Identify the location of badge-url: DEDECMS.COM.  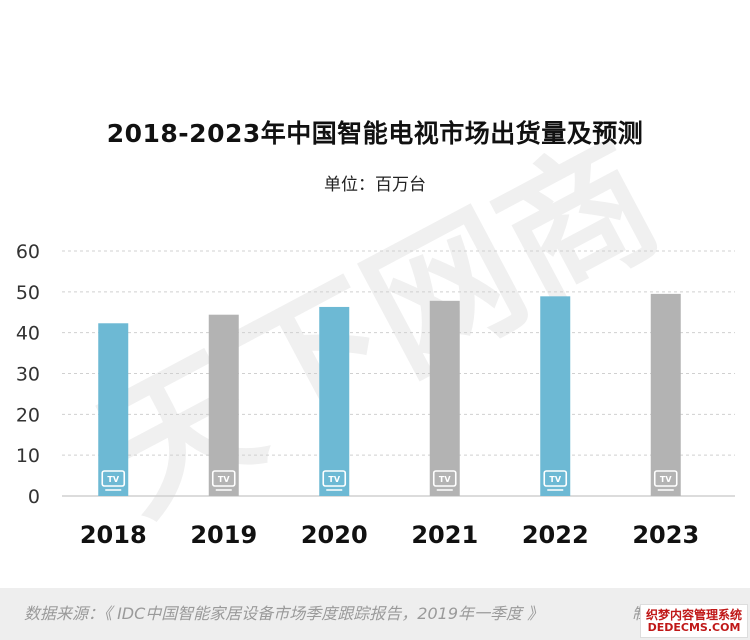
(694, 627).